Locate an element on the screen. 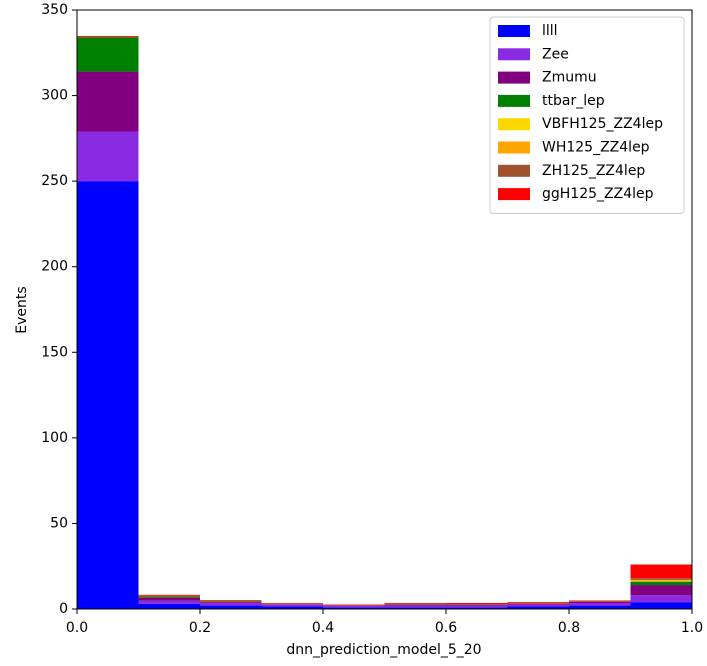 The height and width of the screenshot is (666, 707). x-tick-label: 0.6 is located at coordinates (446, 628).